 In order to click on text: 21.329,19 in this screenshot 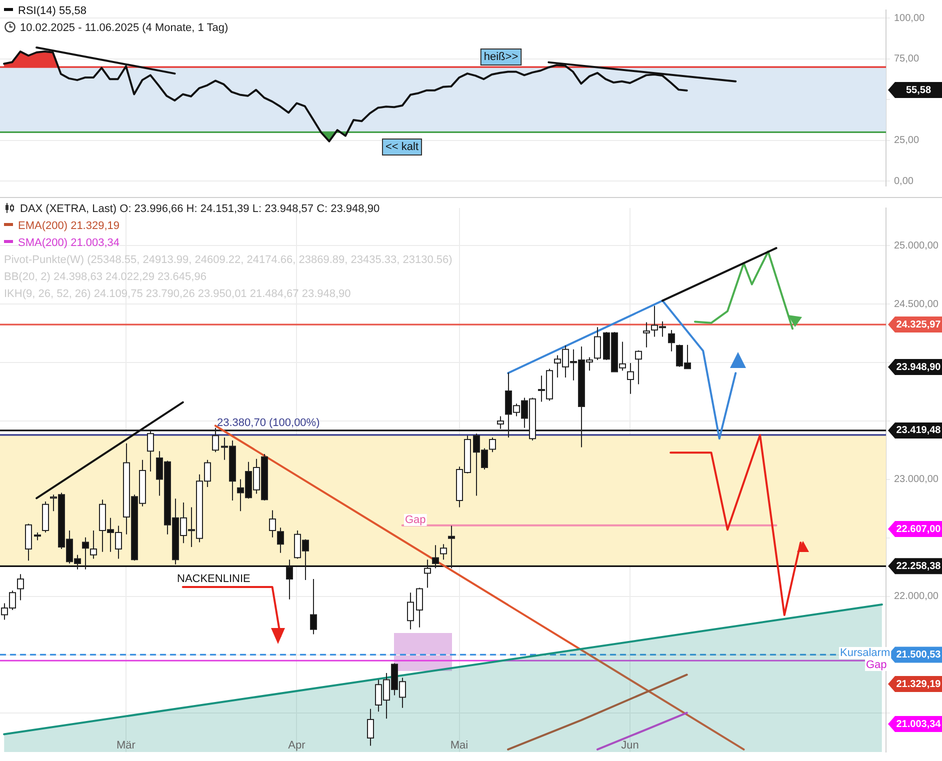, I will do `click(919, 684)`.